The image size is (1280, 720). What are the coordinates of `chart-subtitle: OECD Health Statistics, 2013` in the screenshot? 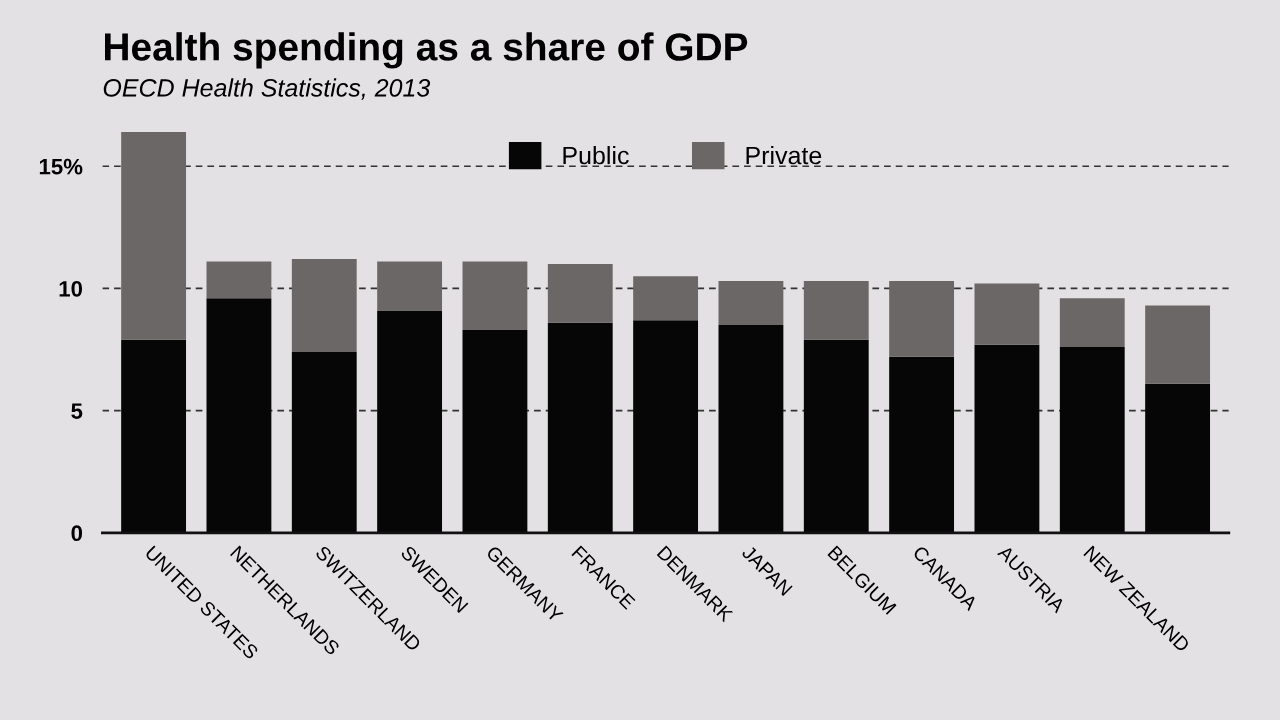 It's located at (267, 89).